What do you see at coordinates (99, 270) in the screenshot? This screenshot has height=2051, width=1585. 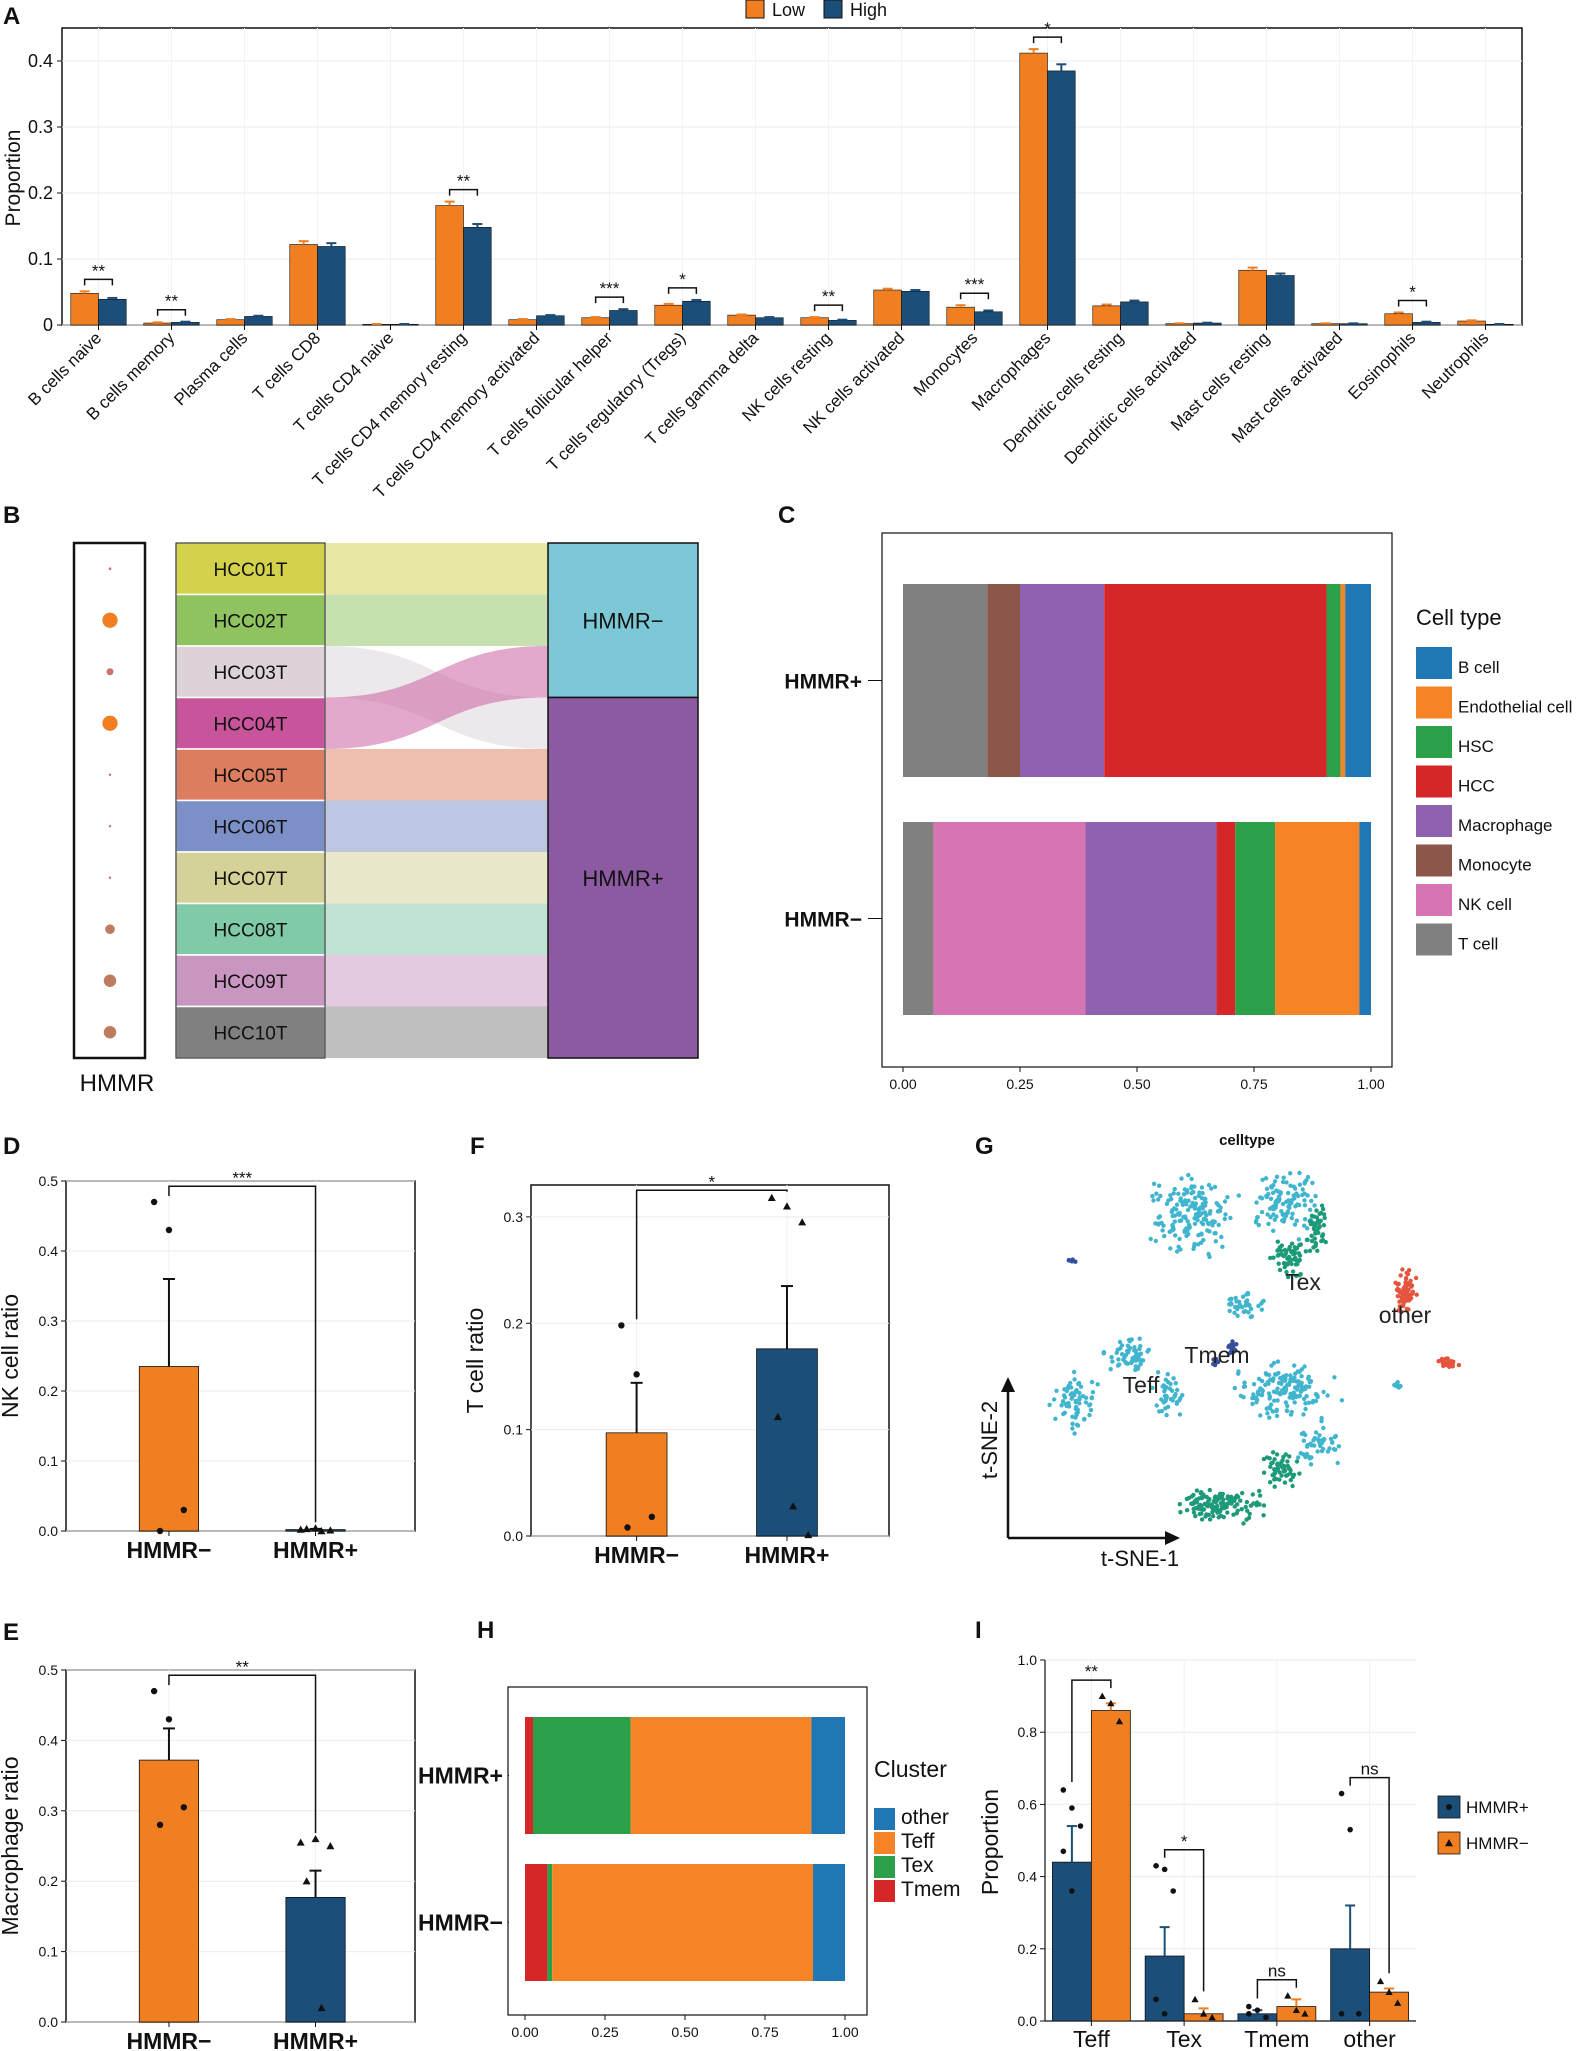 I see `significance-A-0-label: **` at bounding box center [99, 270].